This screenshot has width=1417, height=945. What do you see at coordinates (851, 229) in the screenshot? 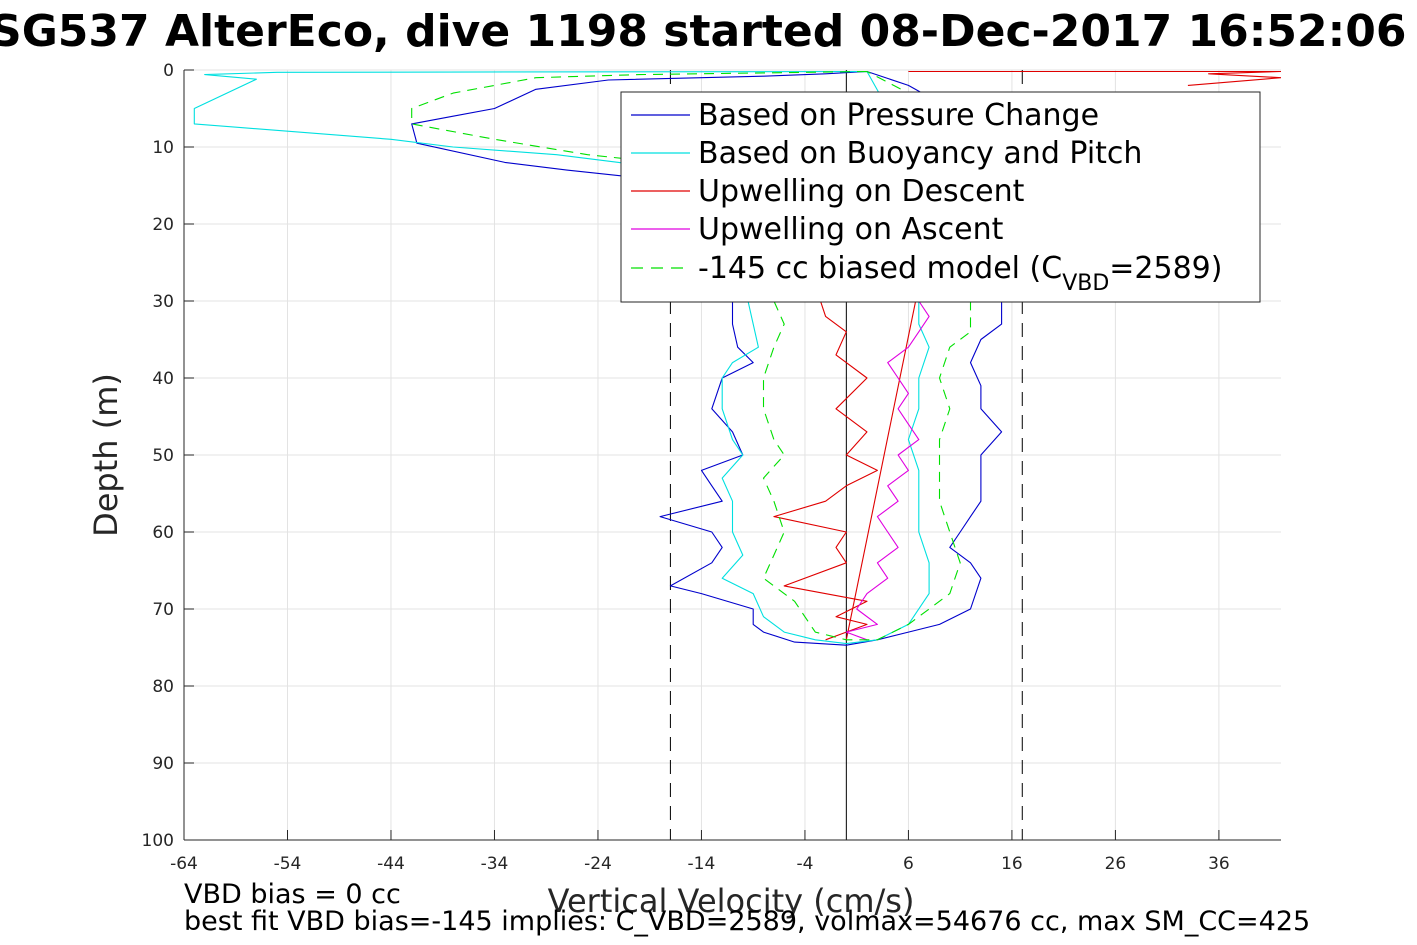
I see `legend-label-ascent: Upwelling on Ascent` at bounding box center [851, 229].